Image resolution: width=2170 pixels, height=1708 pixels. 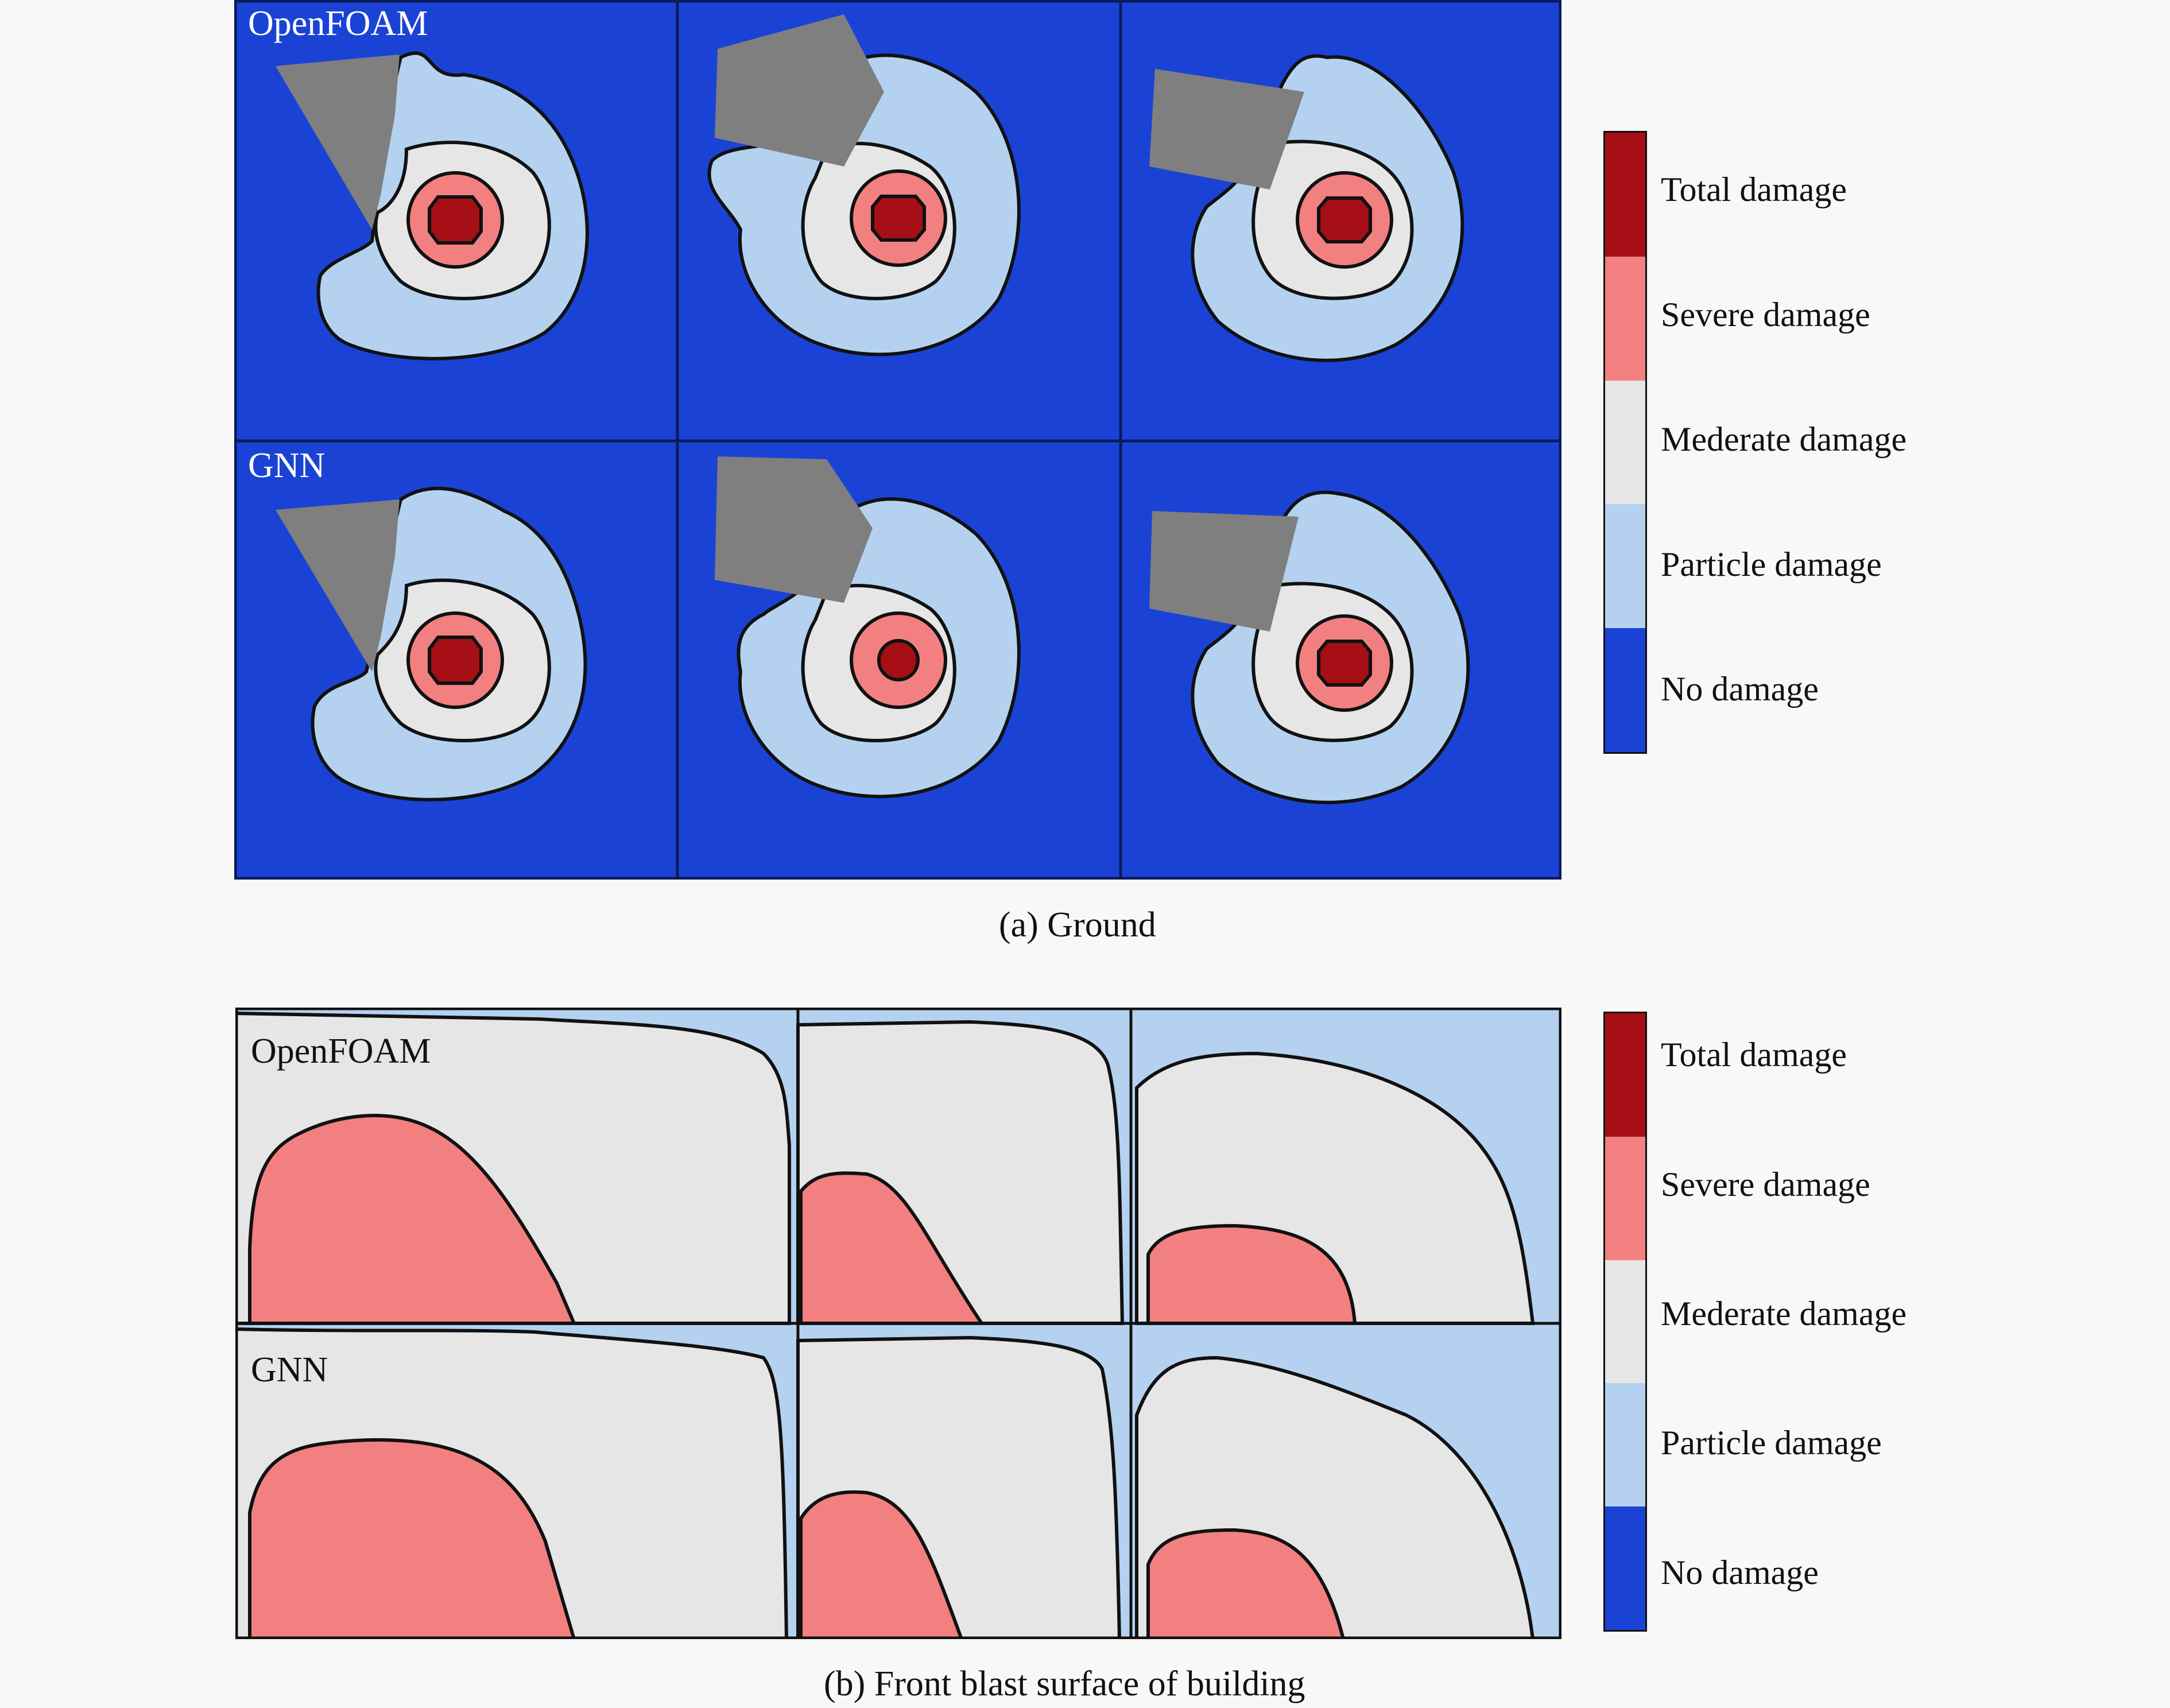 I want to click on colorbar-b, so click(x=1625, y=1322).